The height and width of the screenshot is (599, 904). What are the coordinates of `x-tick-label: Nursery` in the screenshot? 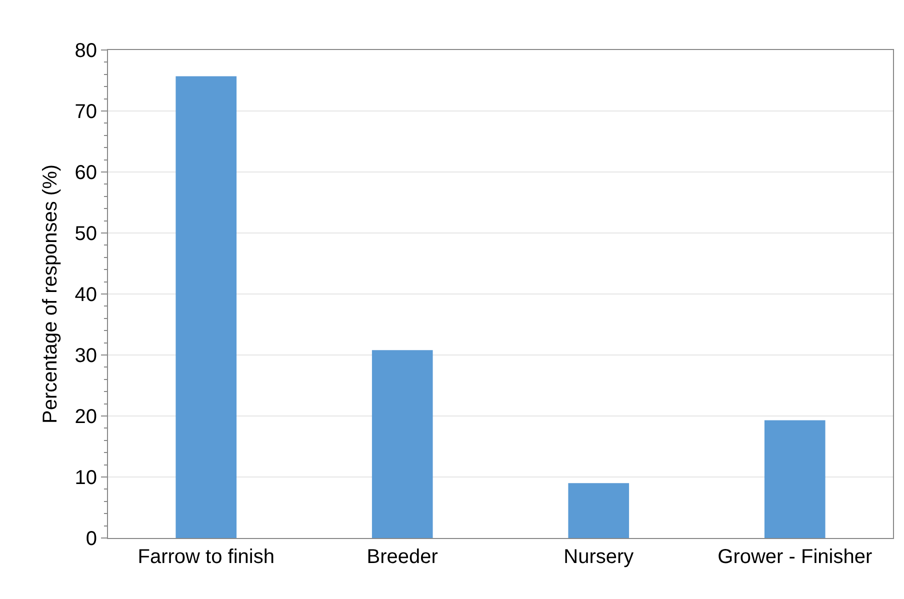 It's located at (599, 557).